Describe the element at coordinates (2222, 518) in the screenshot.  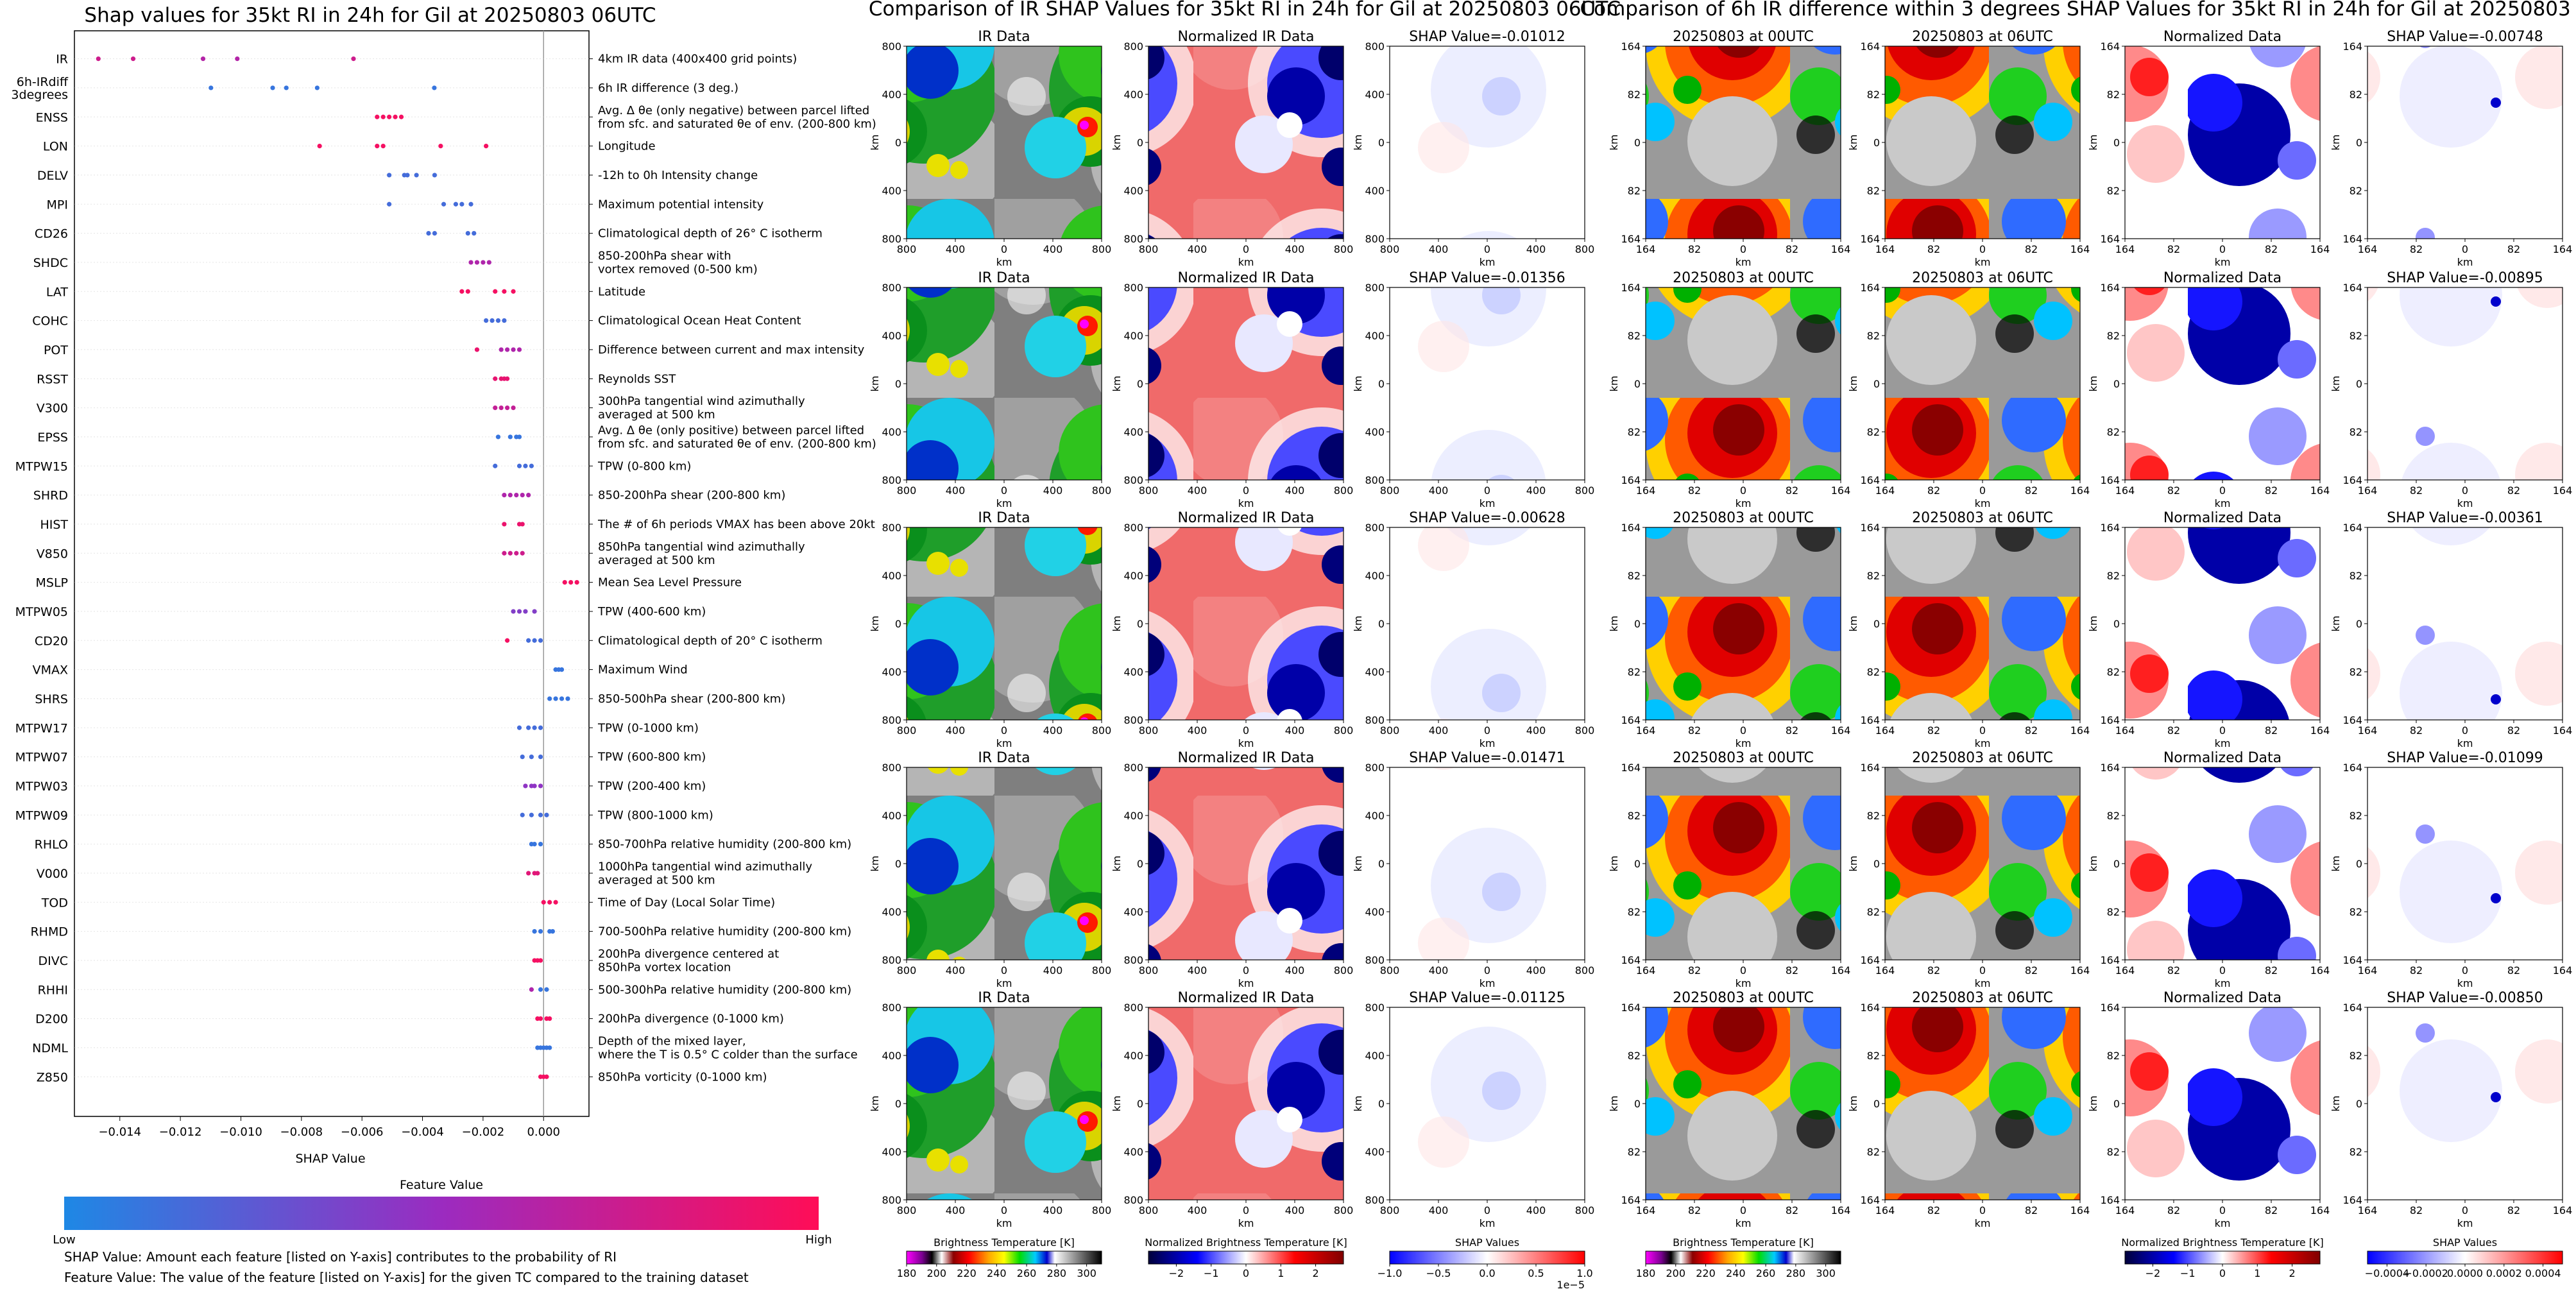
I see `panel-title: Normalized Data` at that location.